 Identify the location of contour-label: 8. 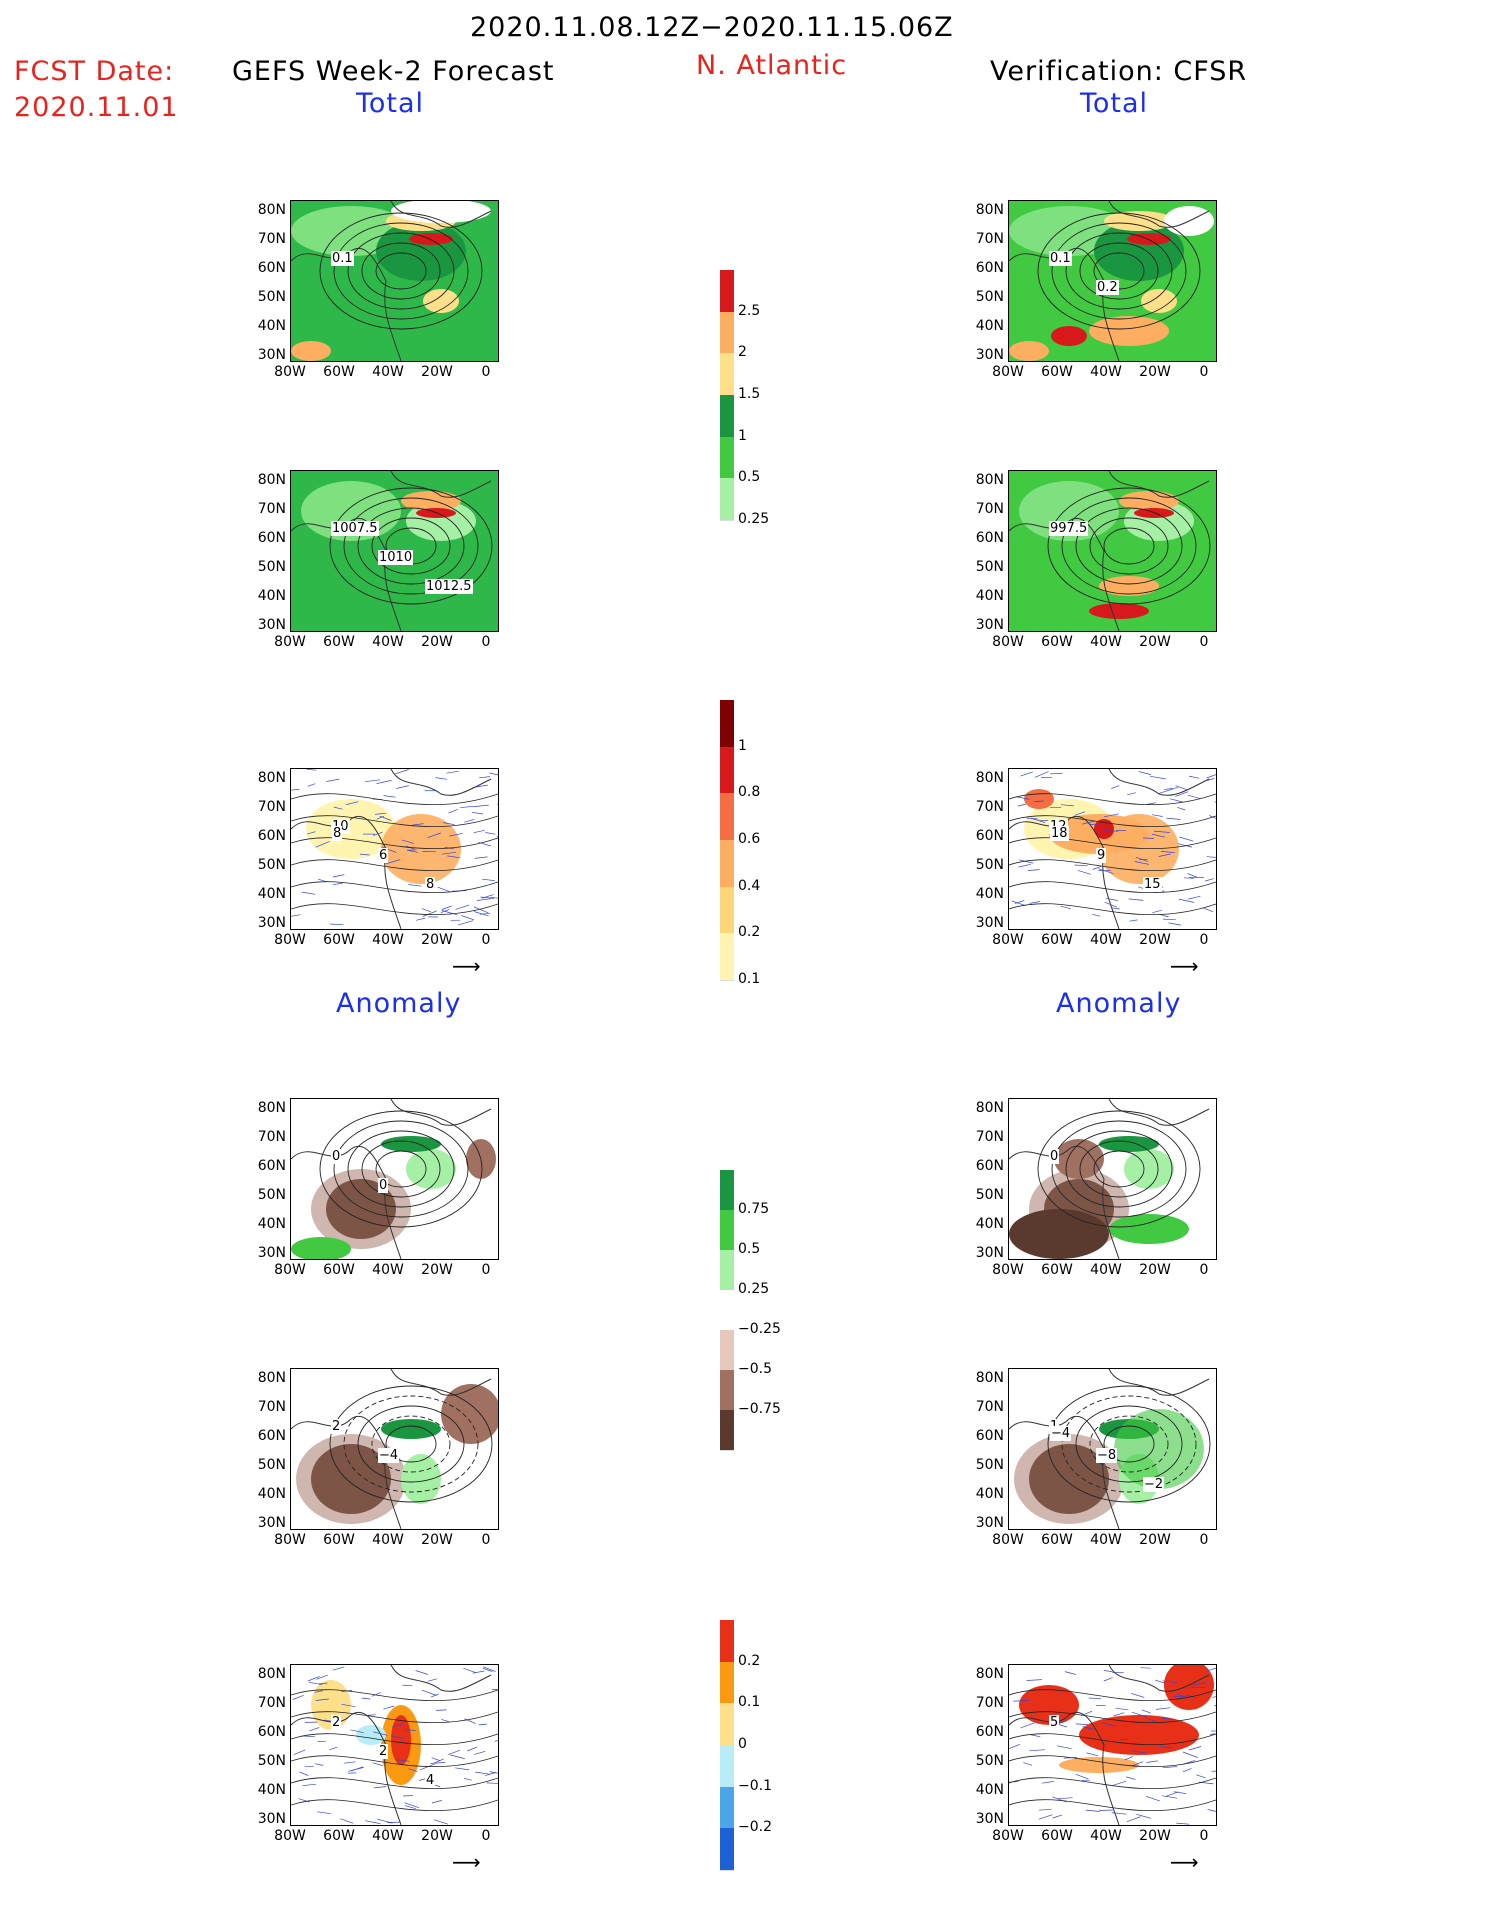
(337, 833).